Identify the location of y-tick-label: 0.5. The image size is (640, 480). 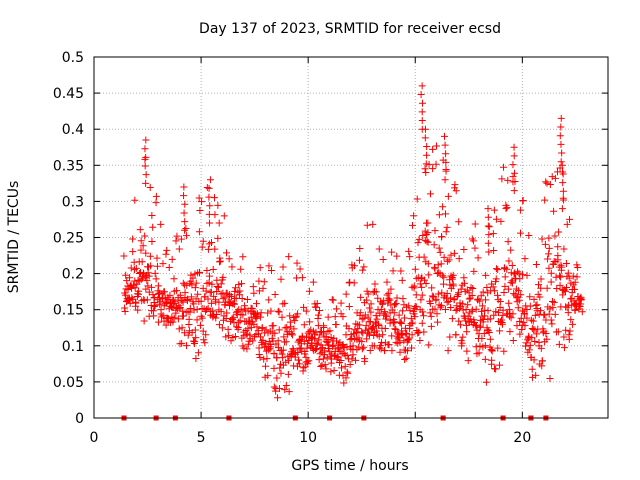
(73, 58).